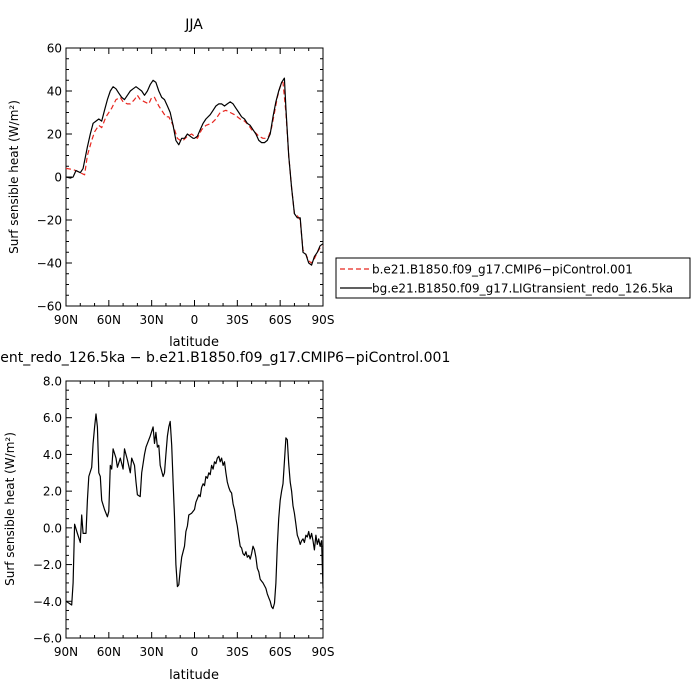 The width and height of the screenshot is (700, 700). I want to click on y-tick-label: 0.0, so click(52, 528).